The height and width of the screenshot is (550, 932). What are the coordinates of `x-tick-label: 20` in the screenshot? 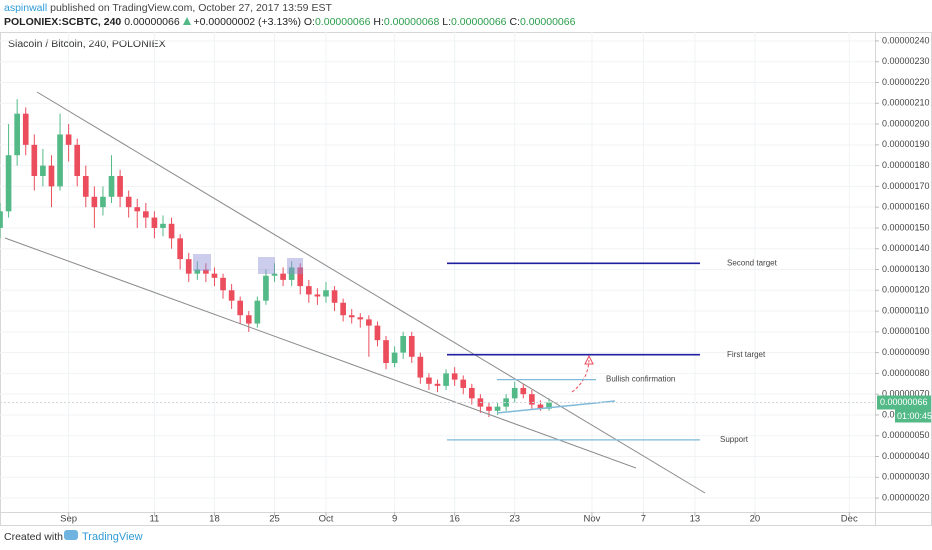 It's located at (755, 519).